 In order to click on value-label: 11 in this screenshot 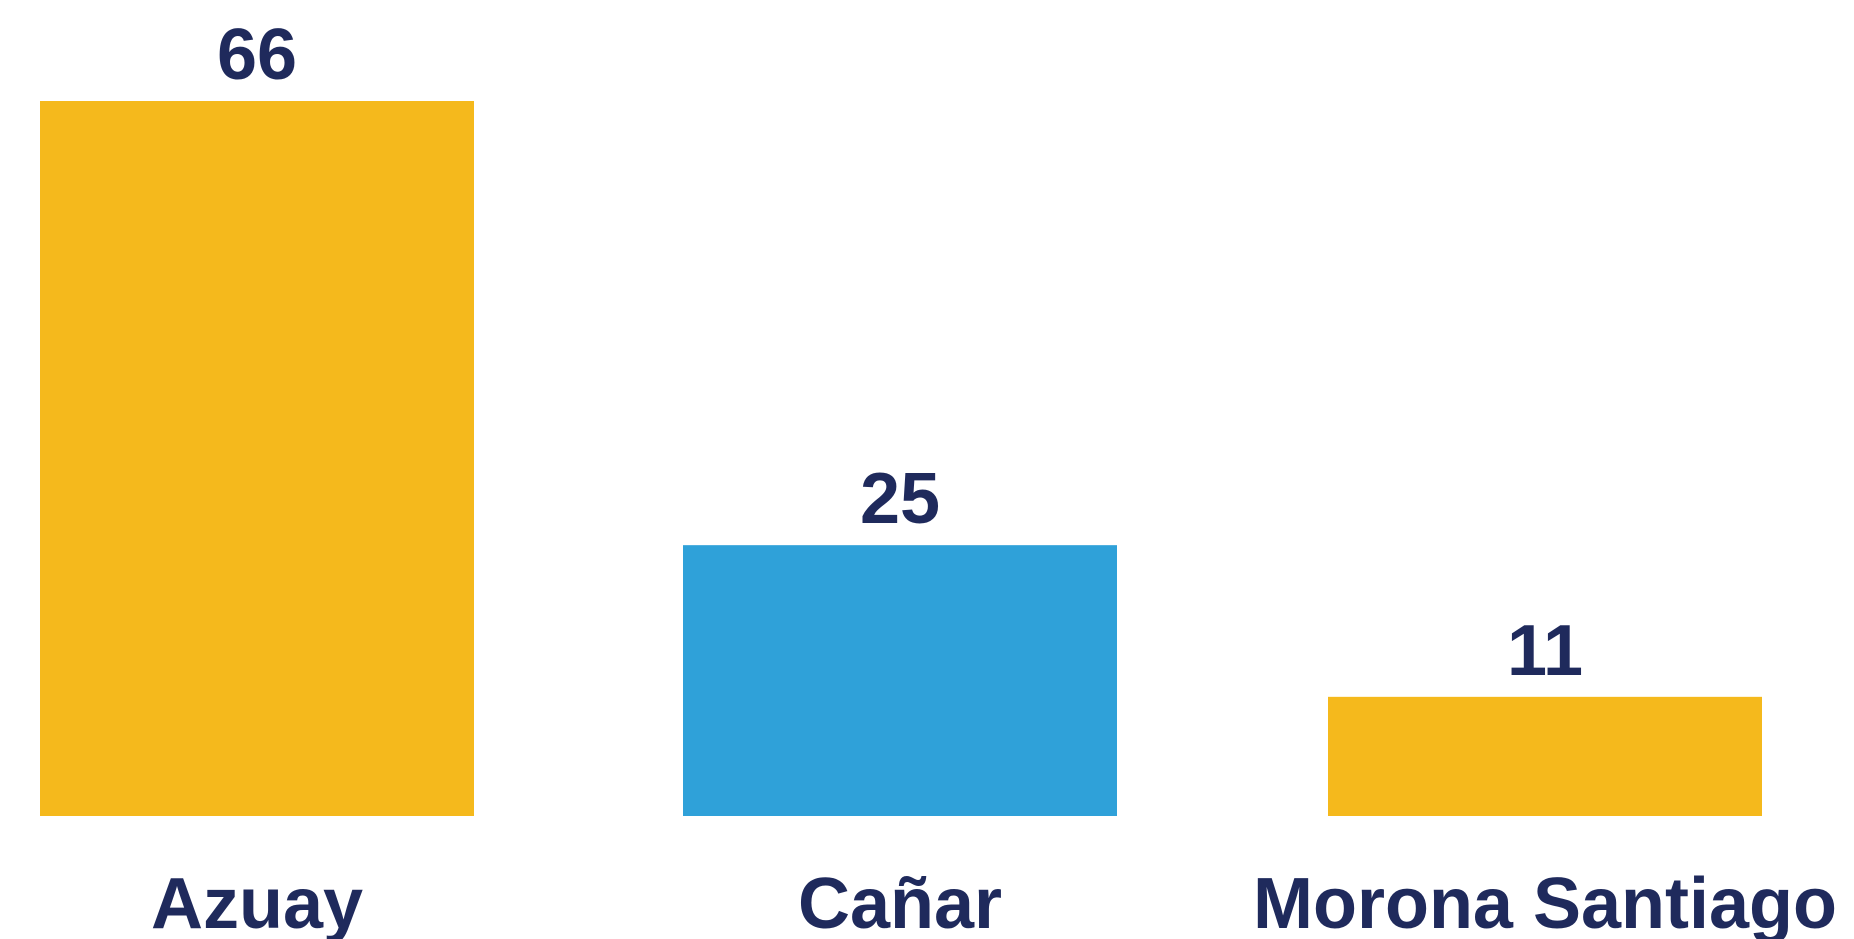, I will do `click(1545, 651)`.